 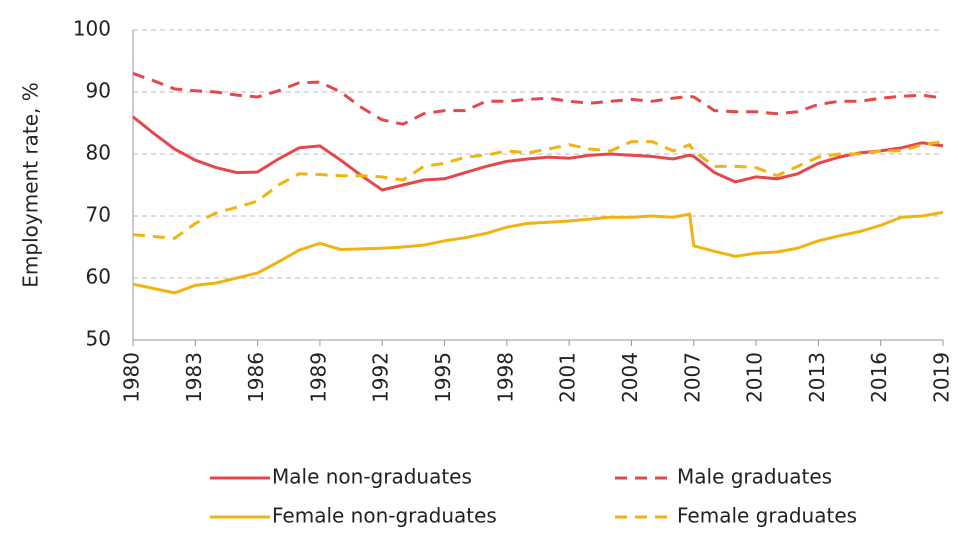 What do you see at coordinates (98, 339) in the screenshot?
I see `y-tick-label: 50` at bounding box center [98, 339].